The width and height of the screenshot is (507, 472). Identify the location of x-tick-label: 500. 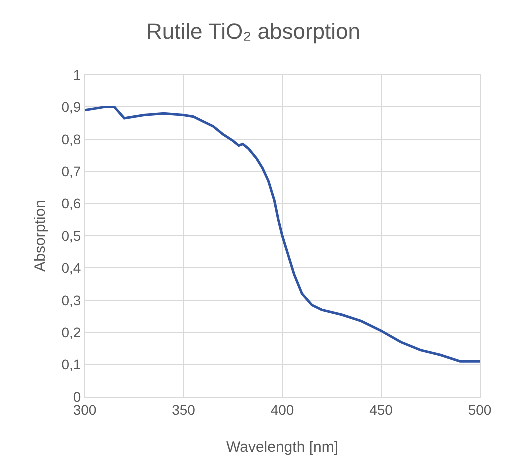
(480, 410).